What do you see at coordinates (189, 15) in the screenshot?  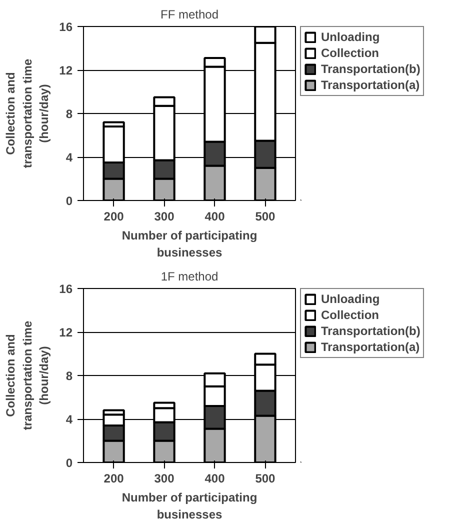 I see `chart-title: FF method` at bounding box center [189, 15].